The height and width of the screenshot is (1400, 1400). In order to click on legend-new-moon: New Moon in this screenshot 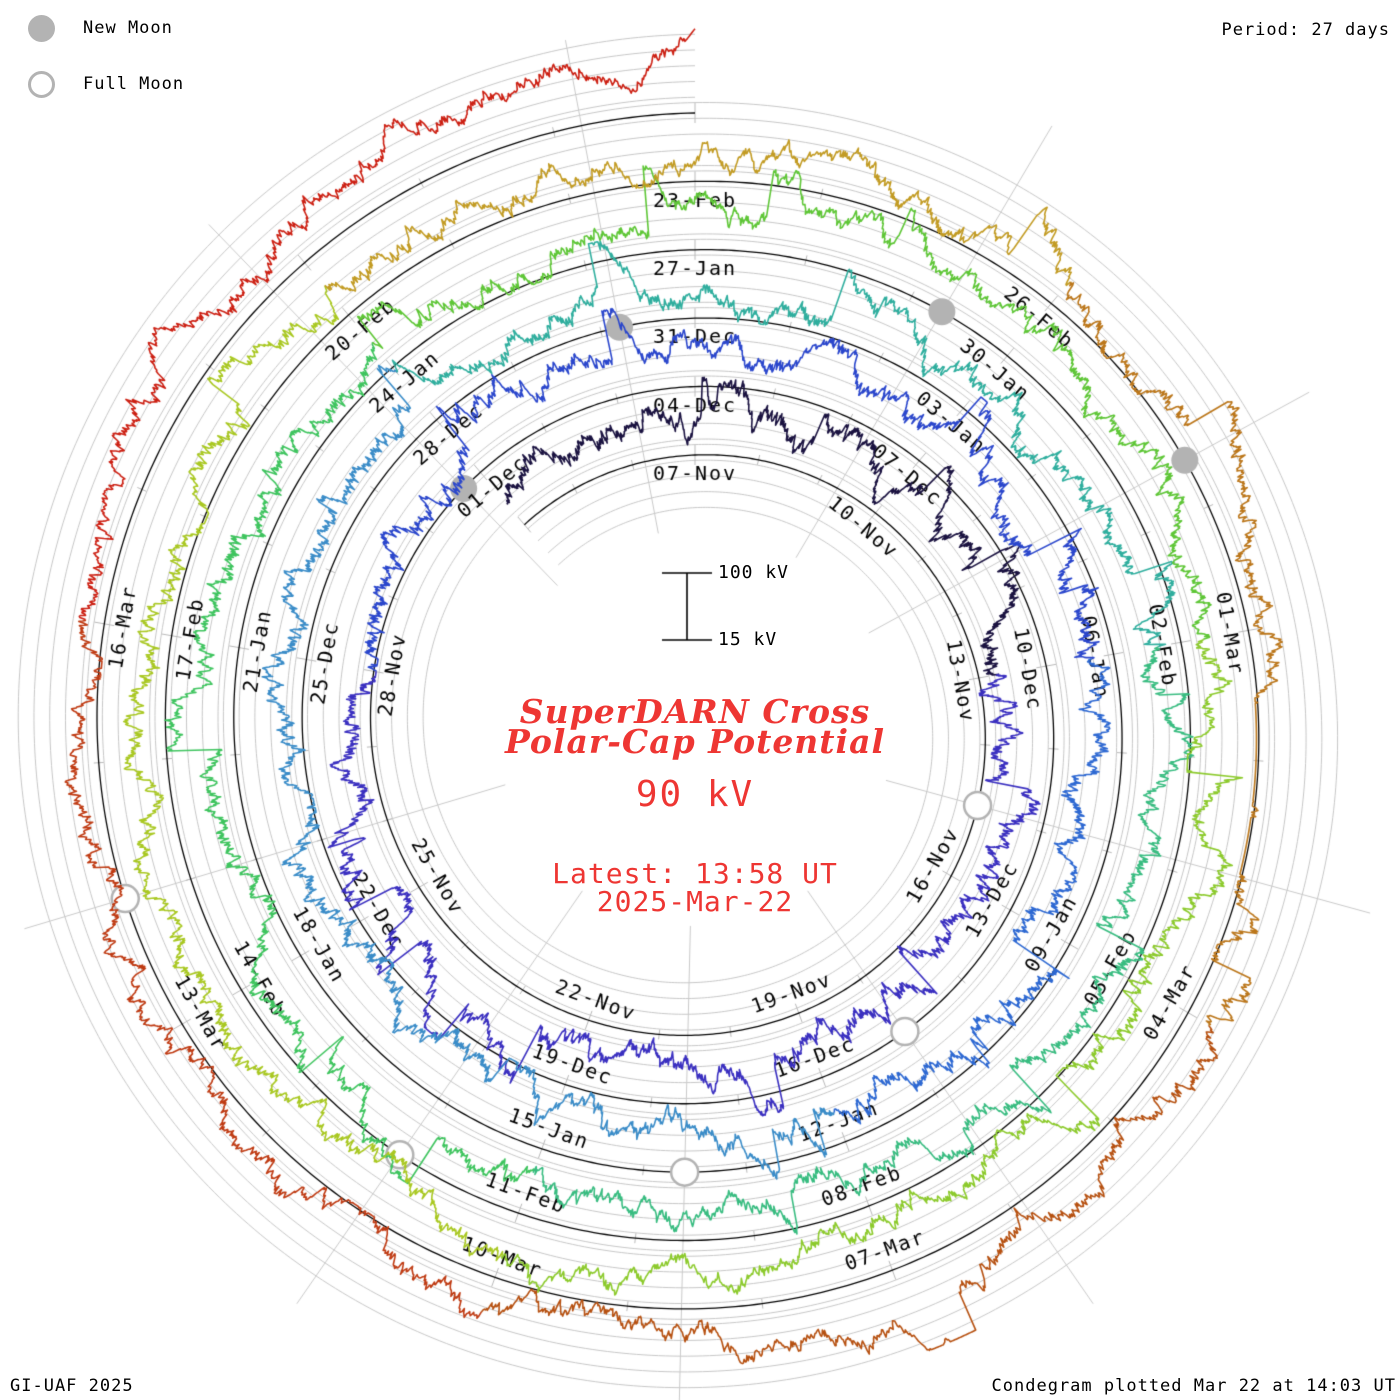, I will do `click(100, 28)`.